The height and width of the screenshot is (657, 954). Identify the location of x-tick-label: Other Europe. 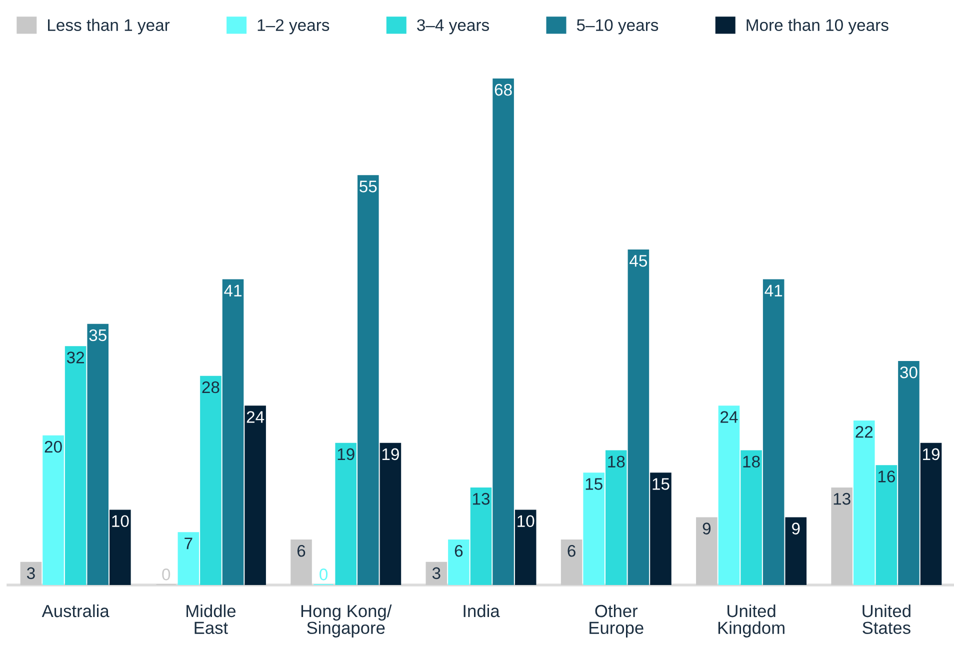
(617, 621).